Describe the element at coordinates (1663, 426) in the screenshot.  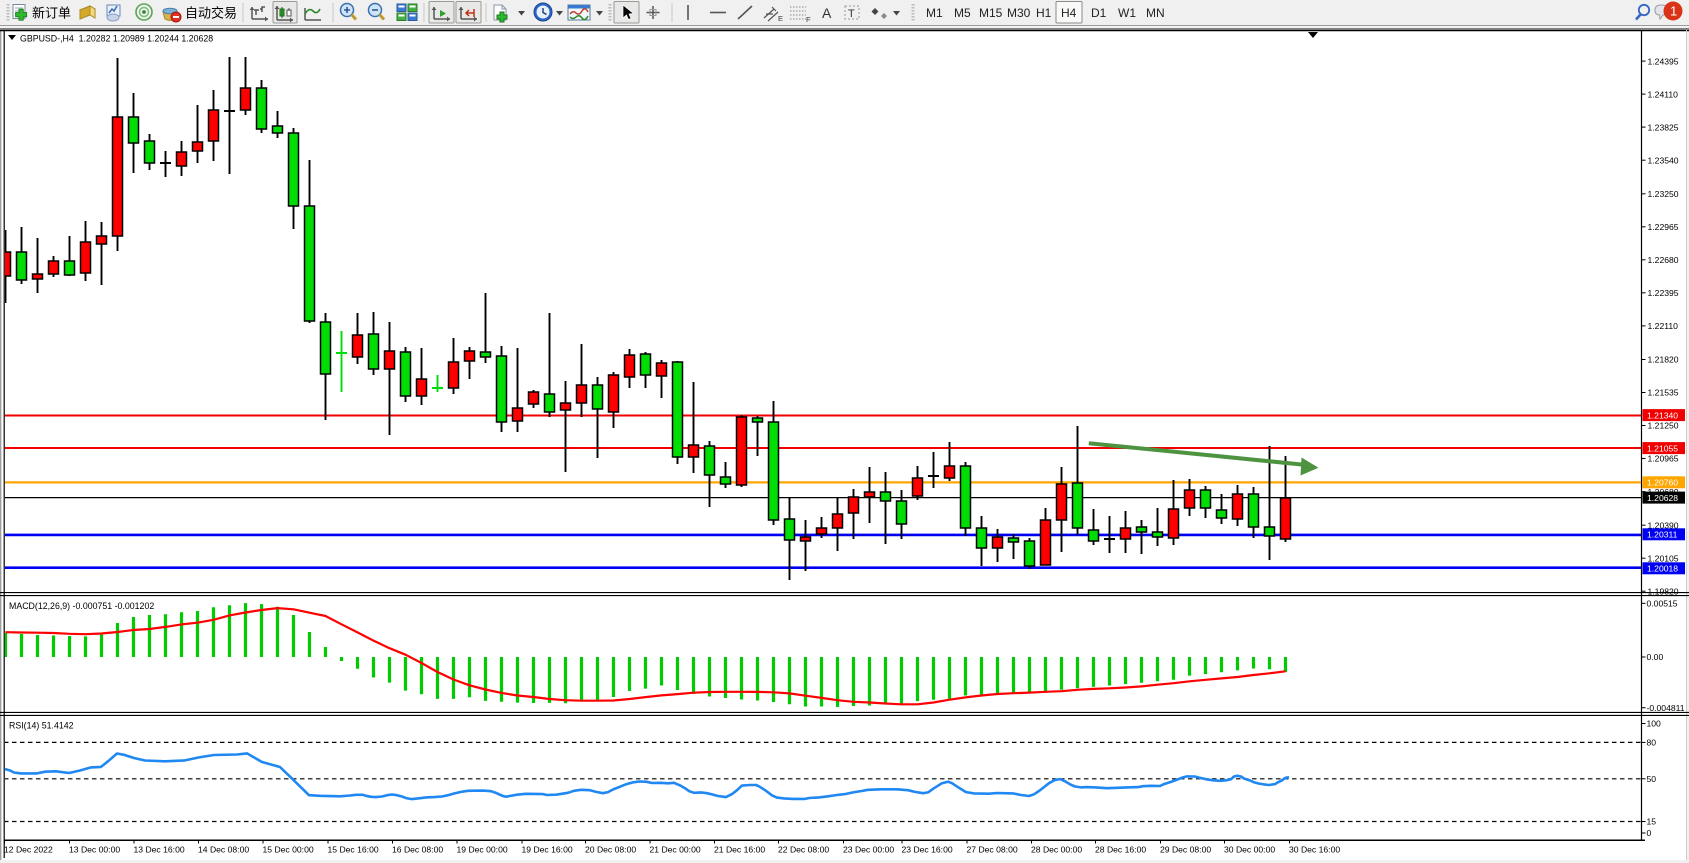
I see `svg-text: 1.21250` at that location.